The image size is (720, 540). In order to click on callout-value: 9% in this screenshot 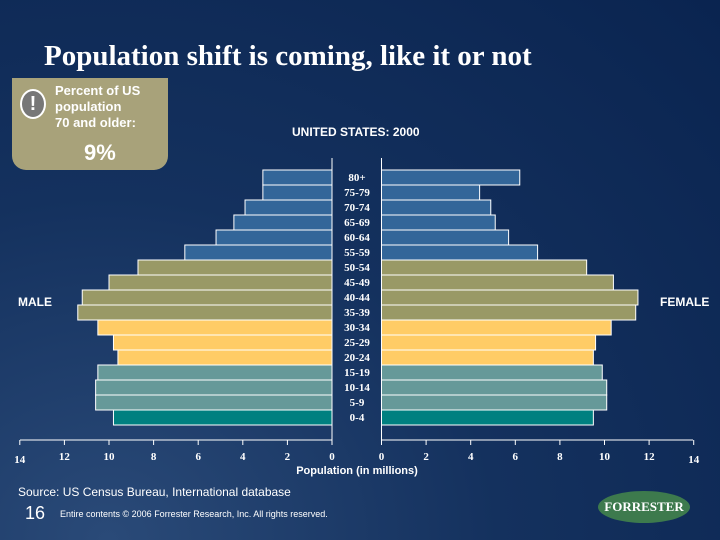, I will do `click(100, 152)`.